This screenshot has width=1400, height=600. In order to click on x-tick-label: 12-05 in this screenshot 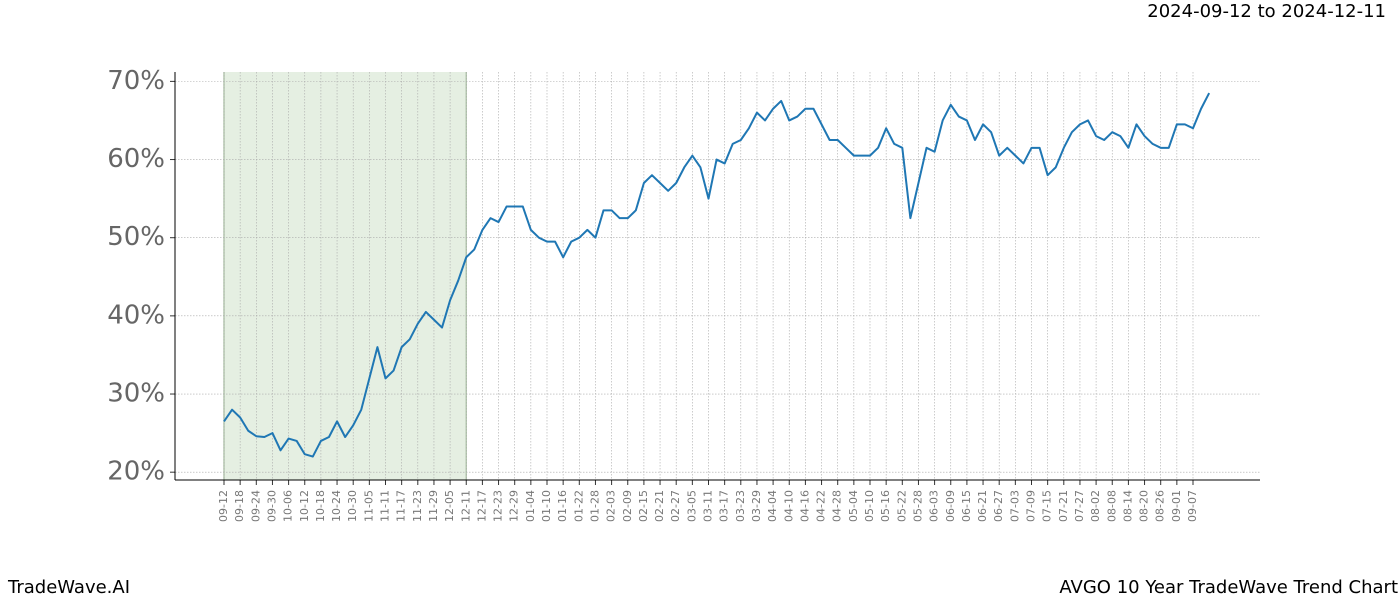, I will do `click(449, 506)`.